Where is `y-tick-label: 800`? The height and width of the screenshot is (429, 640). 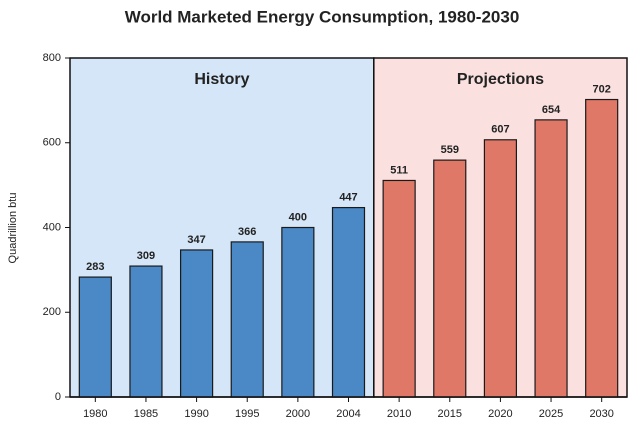 y-tick-label: 800 is located at coordinates (52, 58).